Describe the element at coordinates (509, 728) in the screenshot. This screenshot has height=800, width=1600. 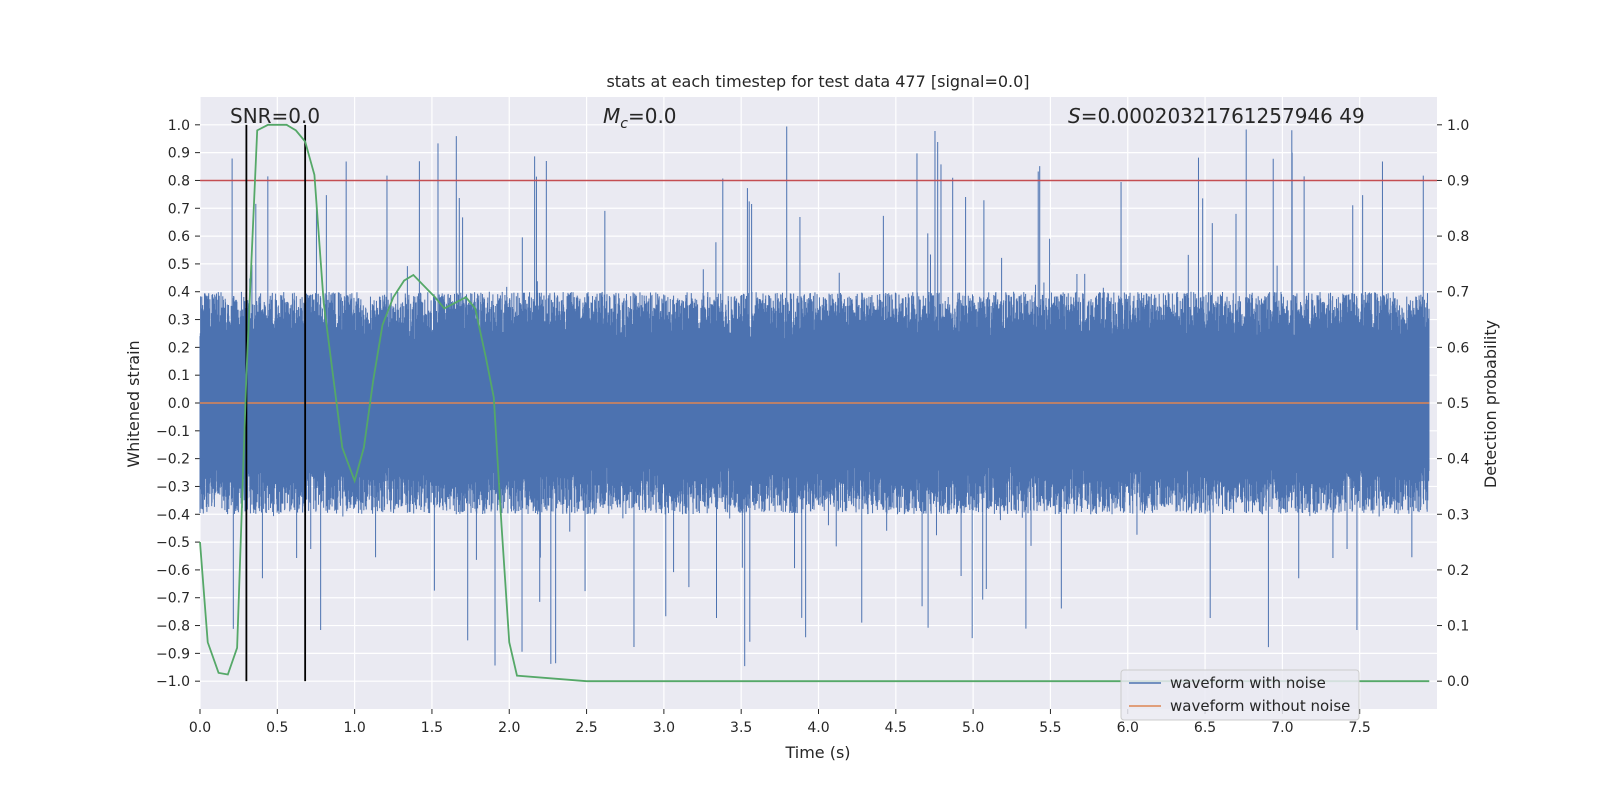
I see `x-tick-label: 2.0` at that location.